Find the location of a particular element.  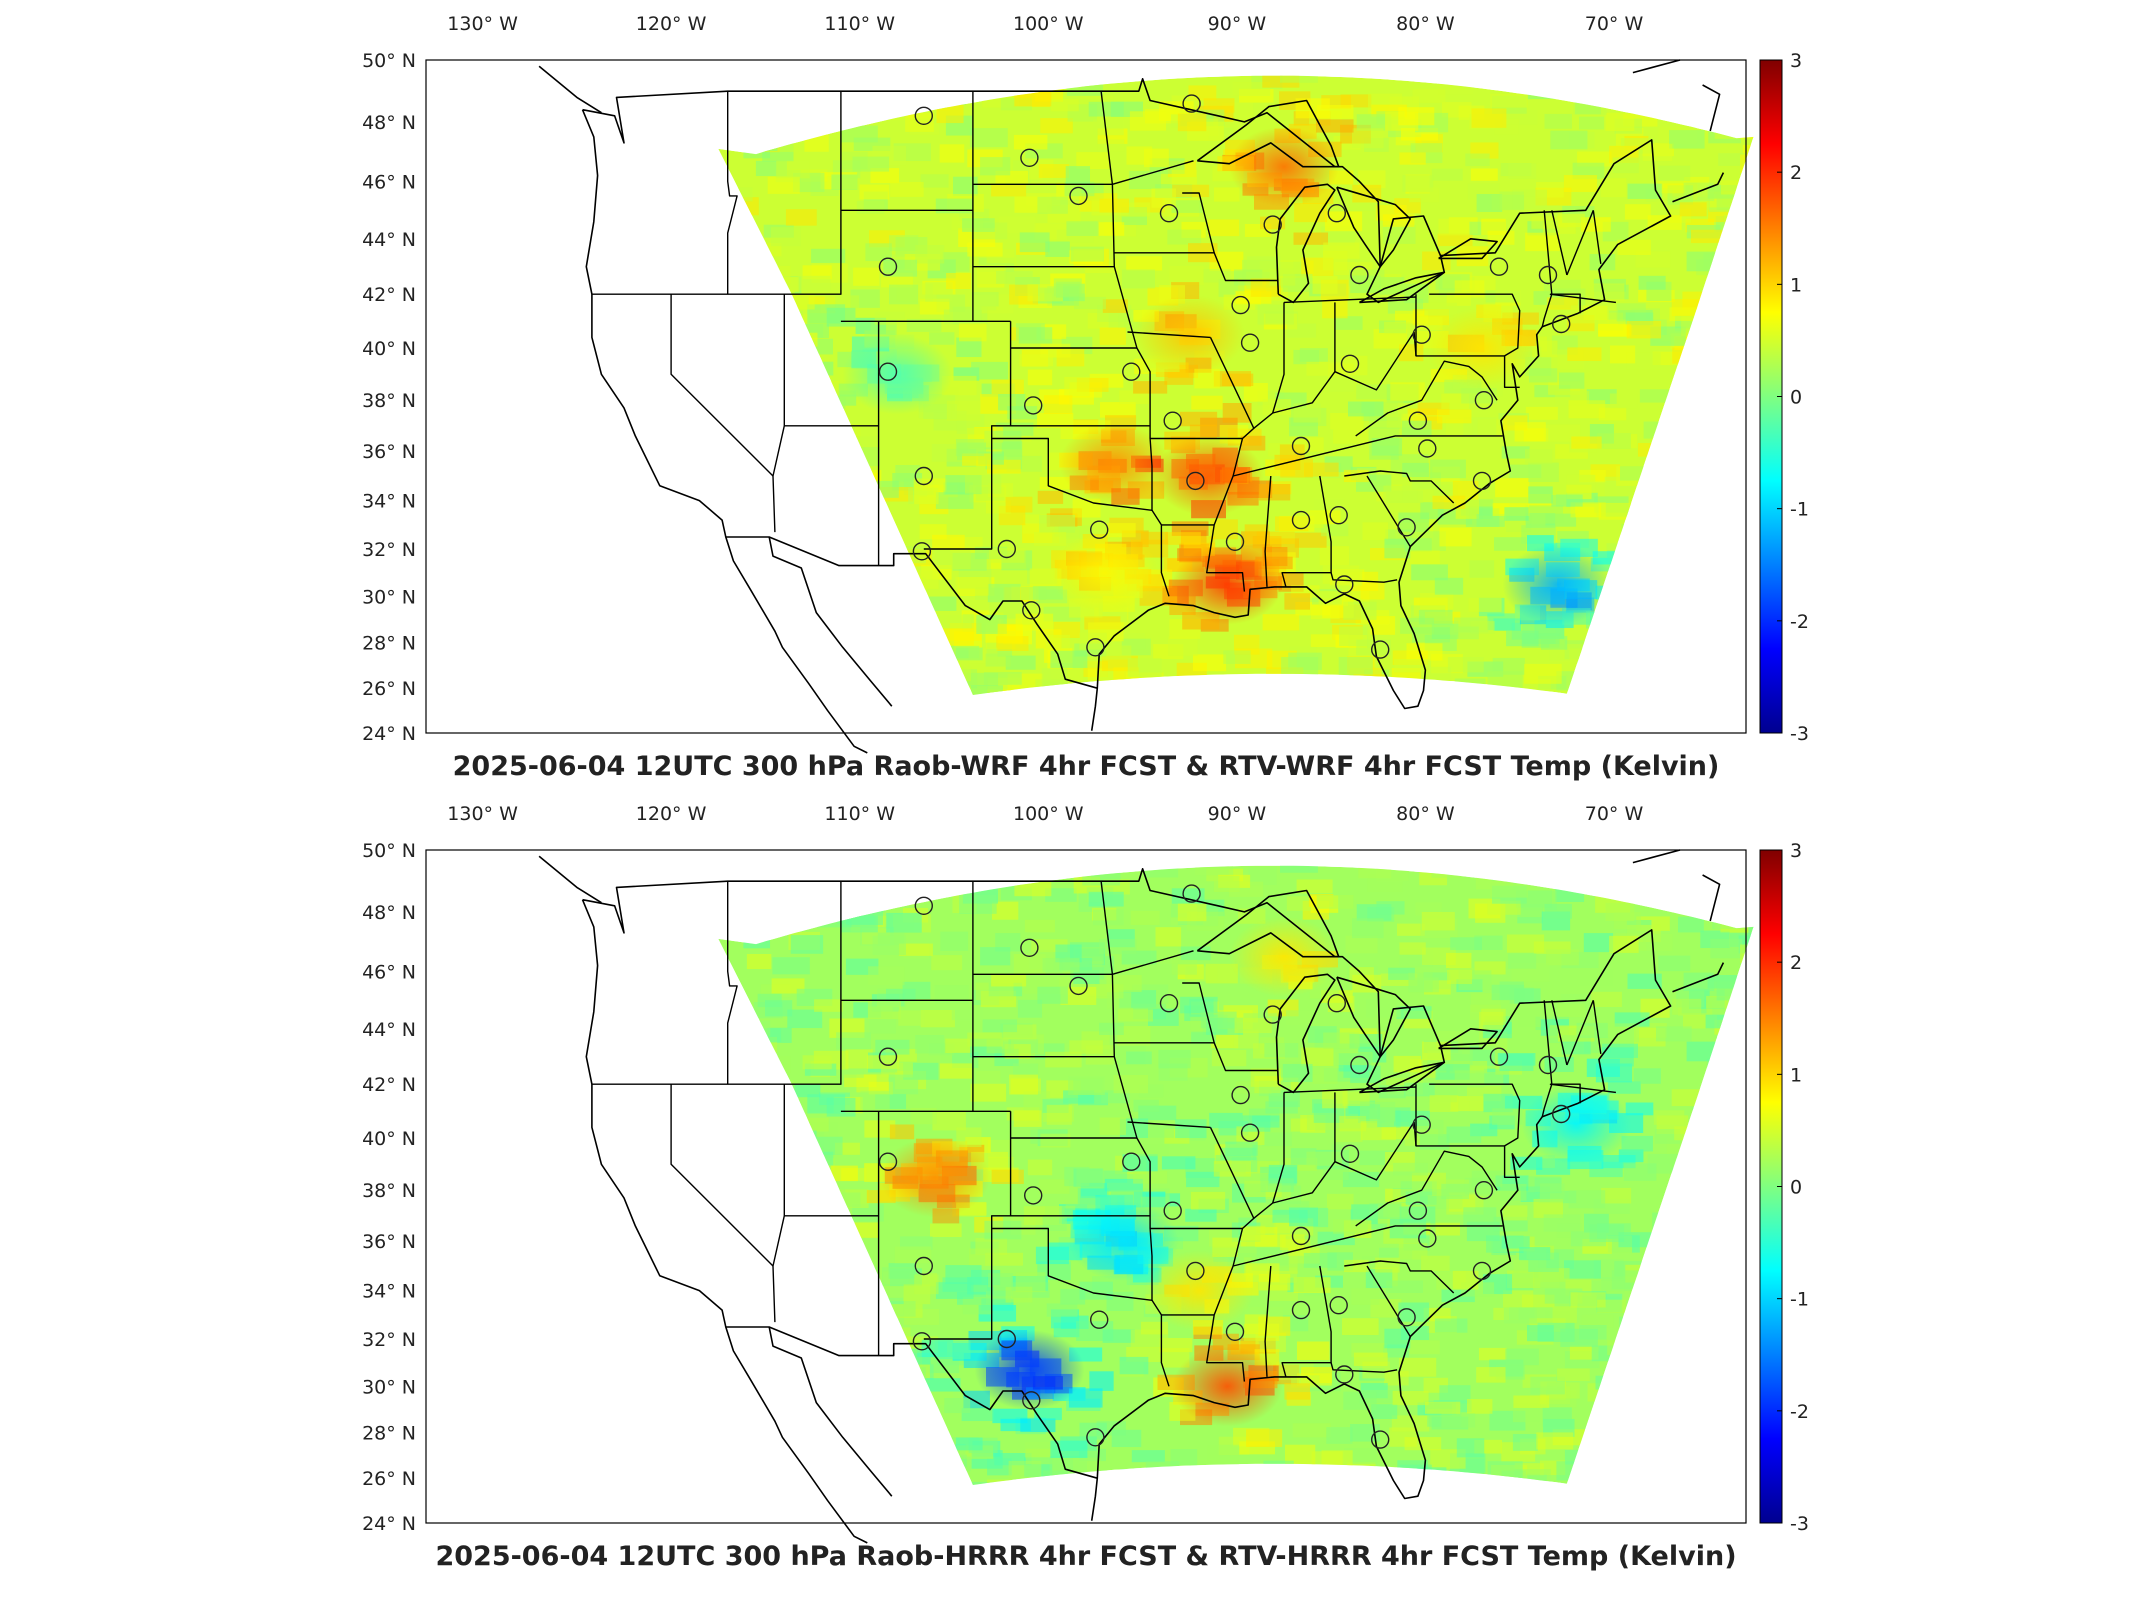

lon-tick-label: 120° W is located at coordinates (671, 24).